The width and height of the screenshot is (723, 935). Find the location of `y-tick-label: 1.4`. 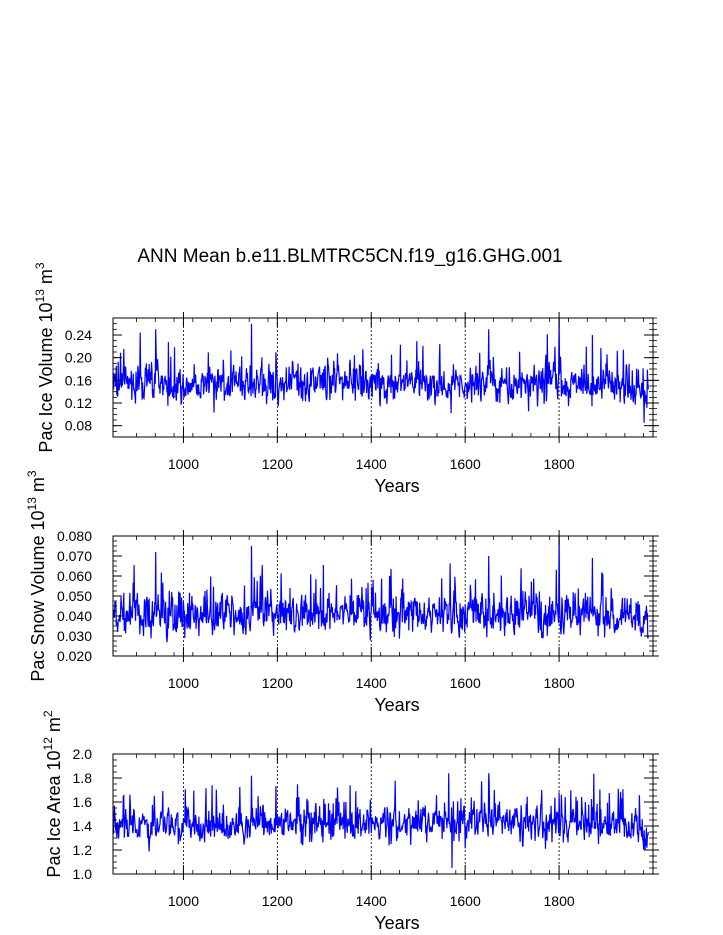

y-tick-label: 1.4 is located at coordinates (83, 826).